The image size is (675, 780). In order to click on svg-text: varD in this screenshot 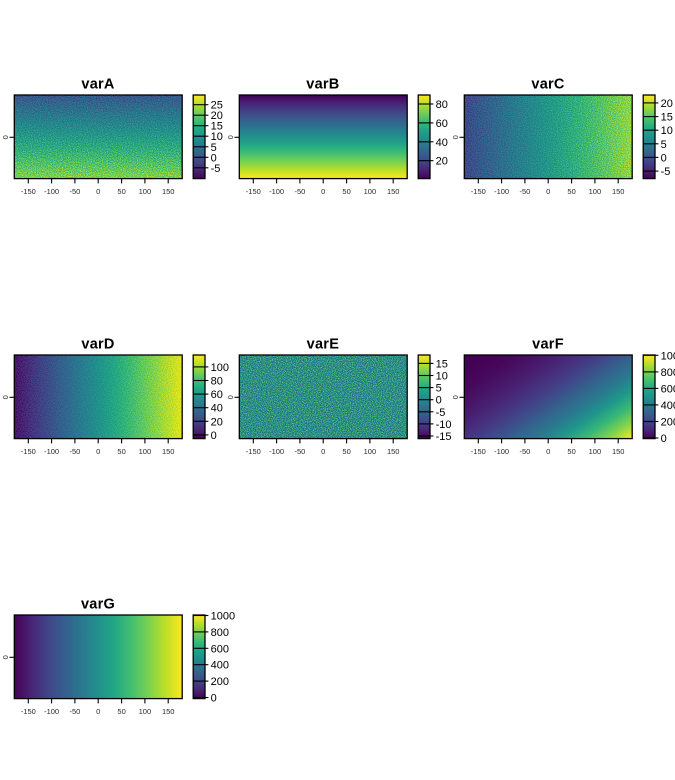, I will do `click(97, 345)`.